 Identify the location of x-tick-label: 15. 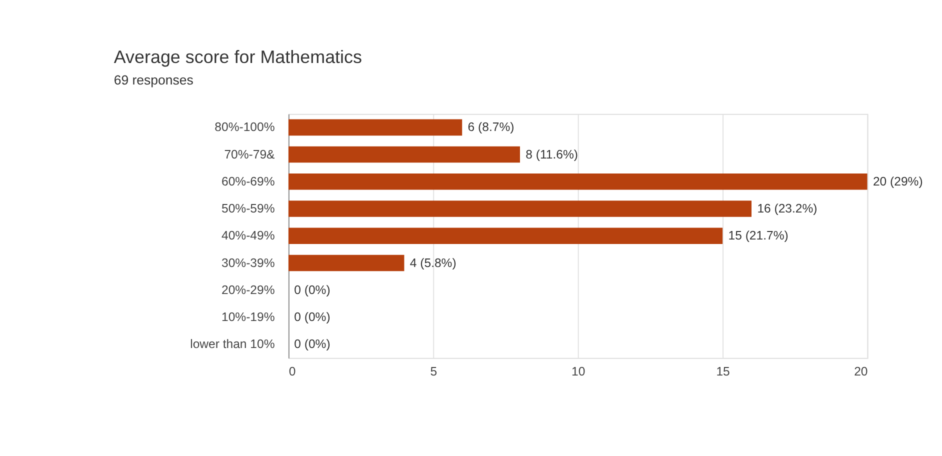
(723, 371).